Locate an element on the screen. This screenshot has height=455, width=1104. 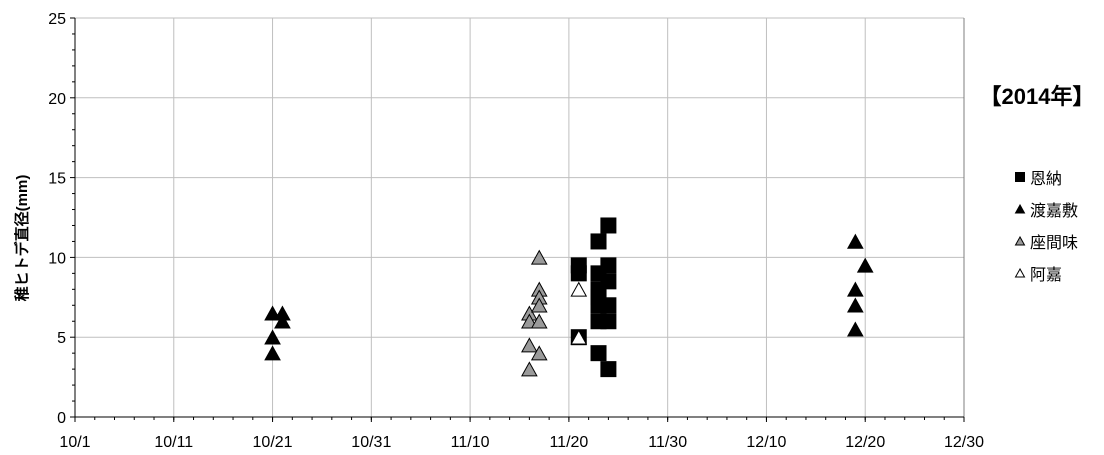
x-tick-label: 10/31 is located at coordinates (371, 442).